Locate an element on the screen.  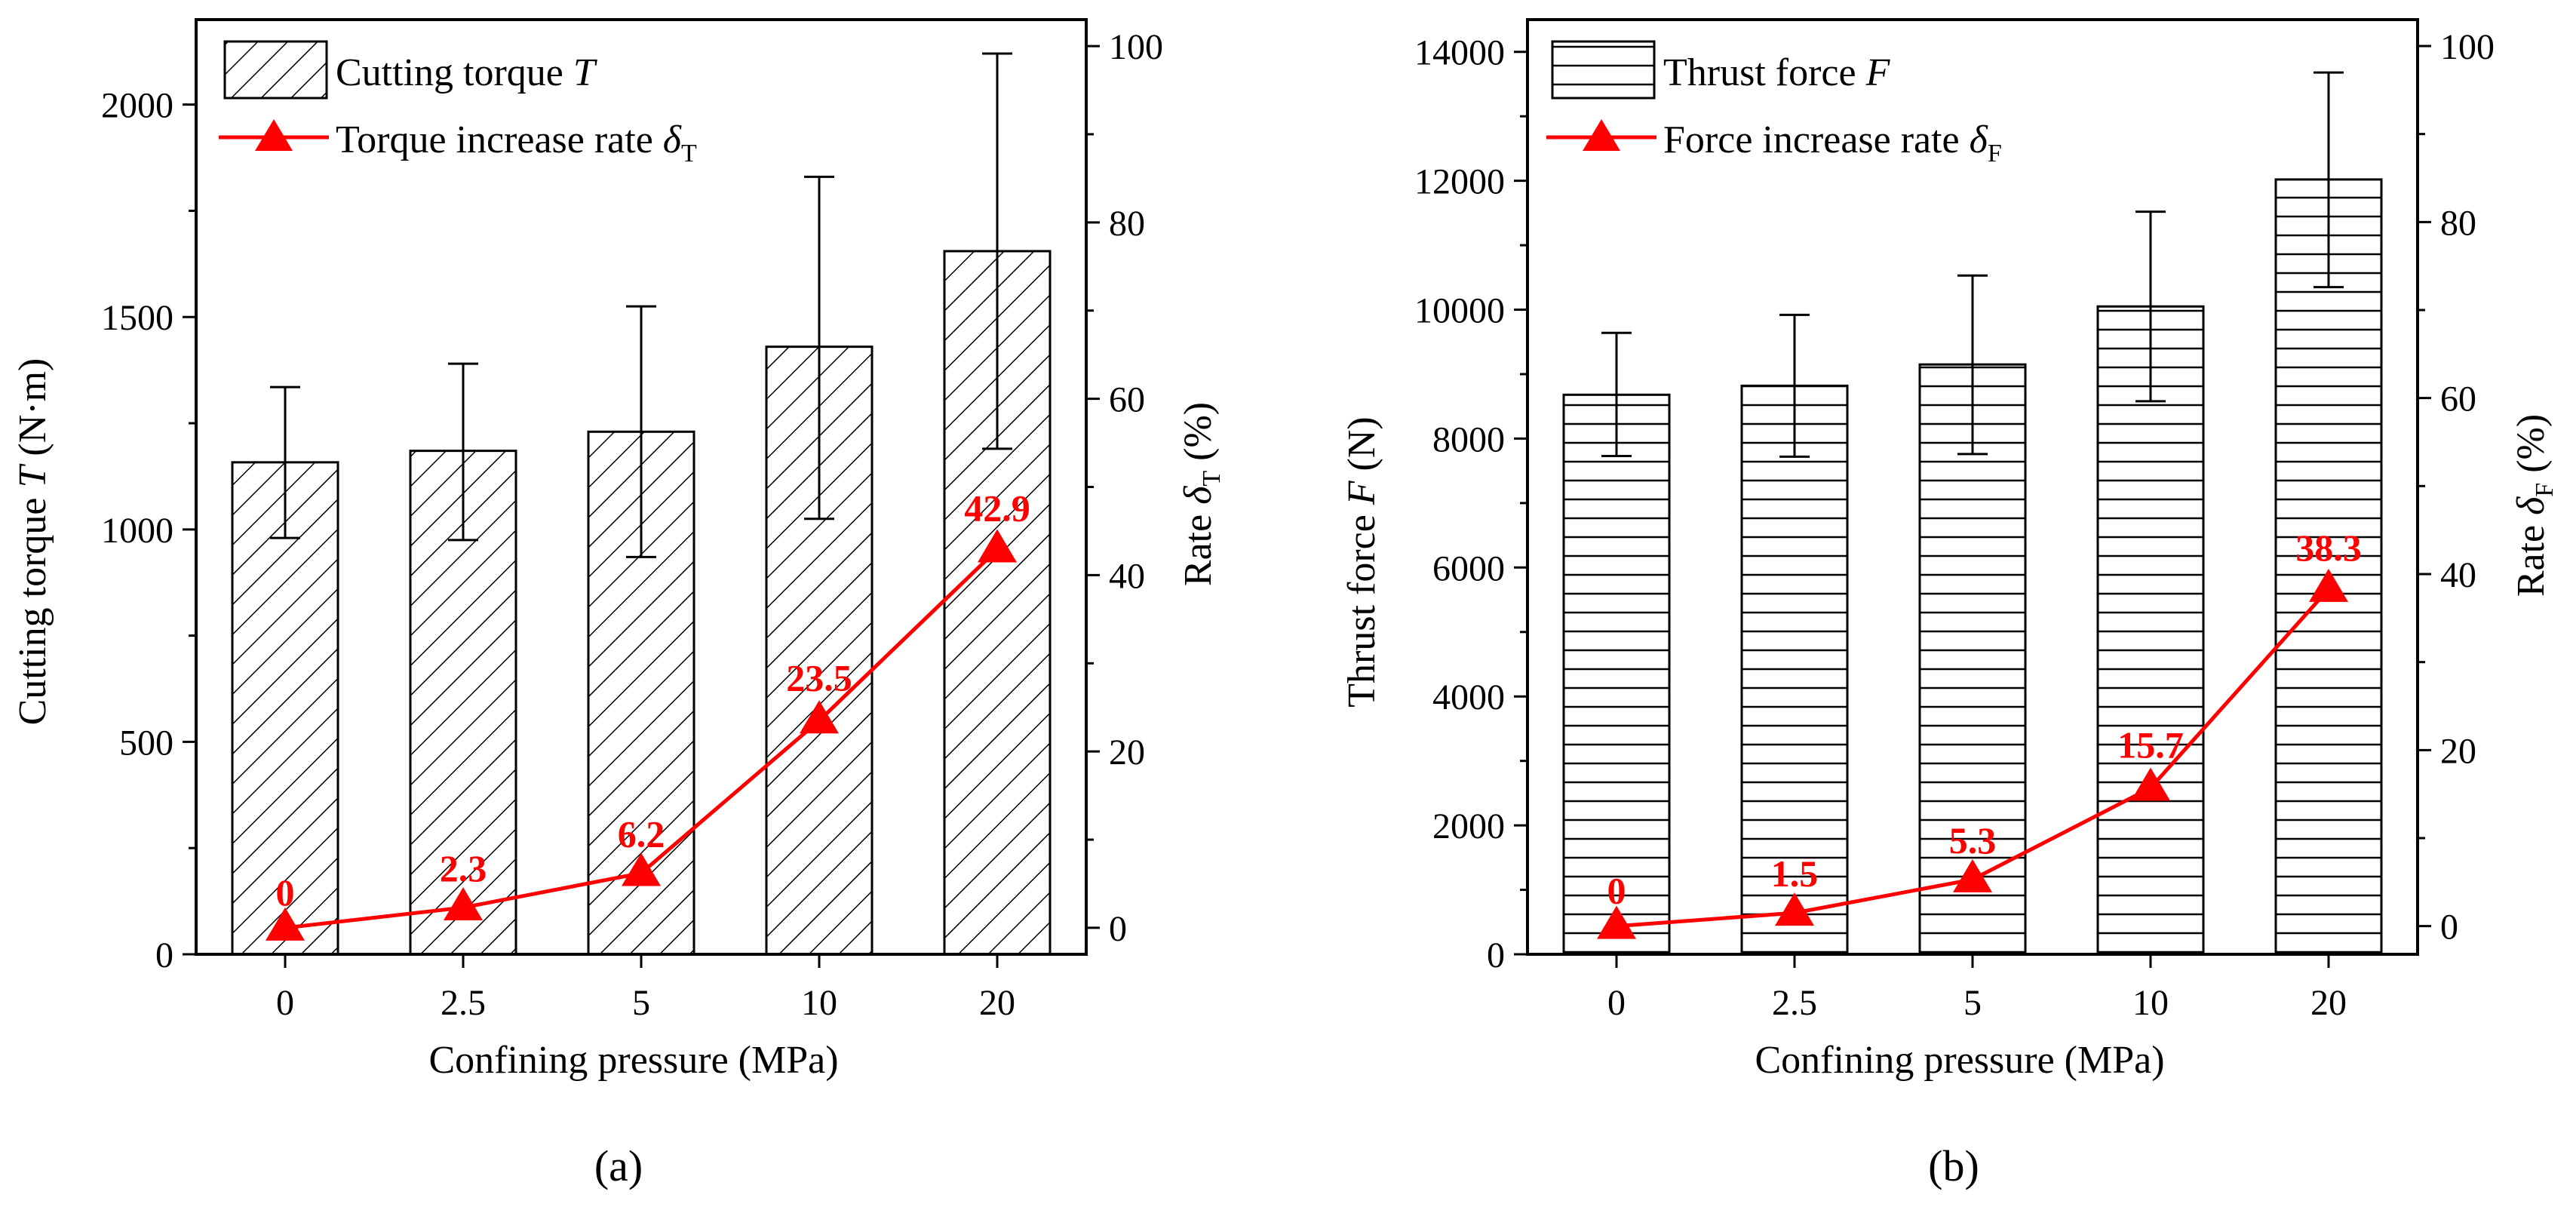
y-left-tick-label-4: 8000 is located at coordinates (1468, 439).